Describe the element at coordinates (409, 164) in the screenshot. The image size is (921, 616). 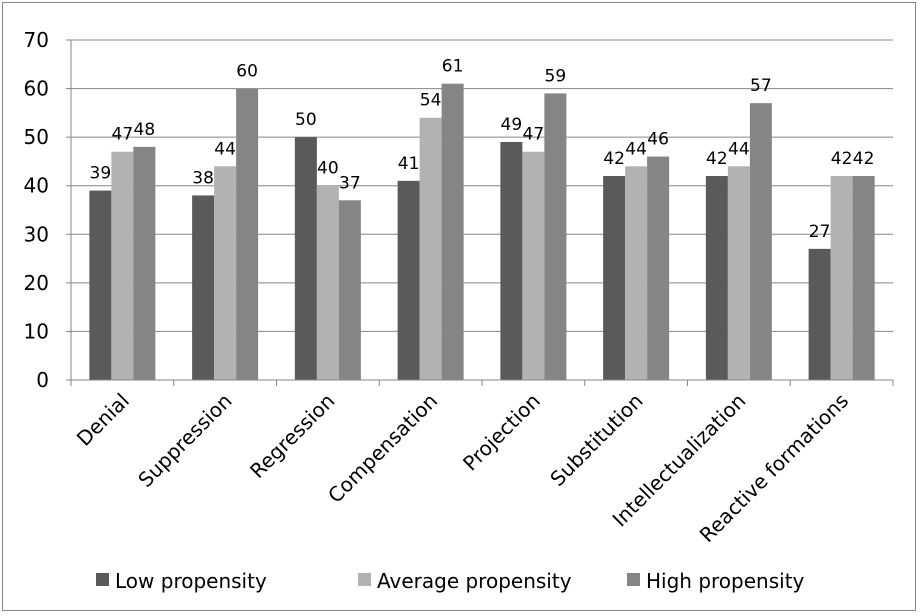
I see `data-label: 41` at that location.